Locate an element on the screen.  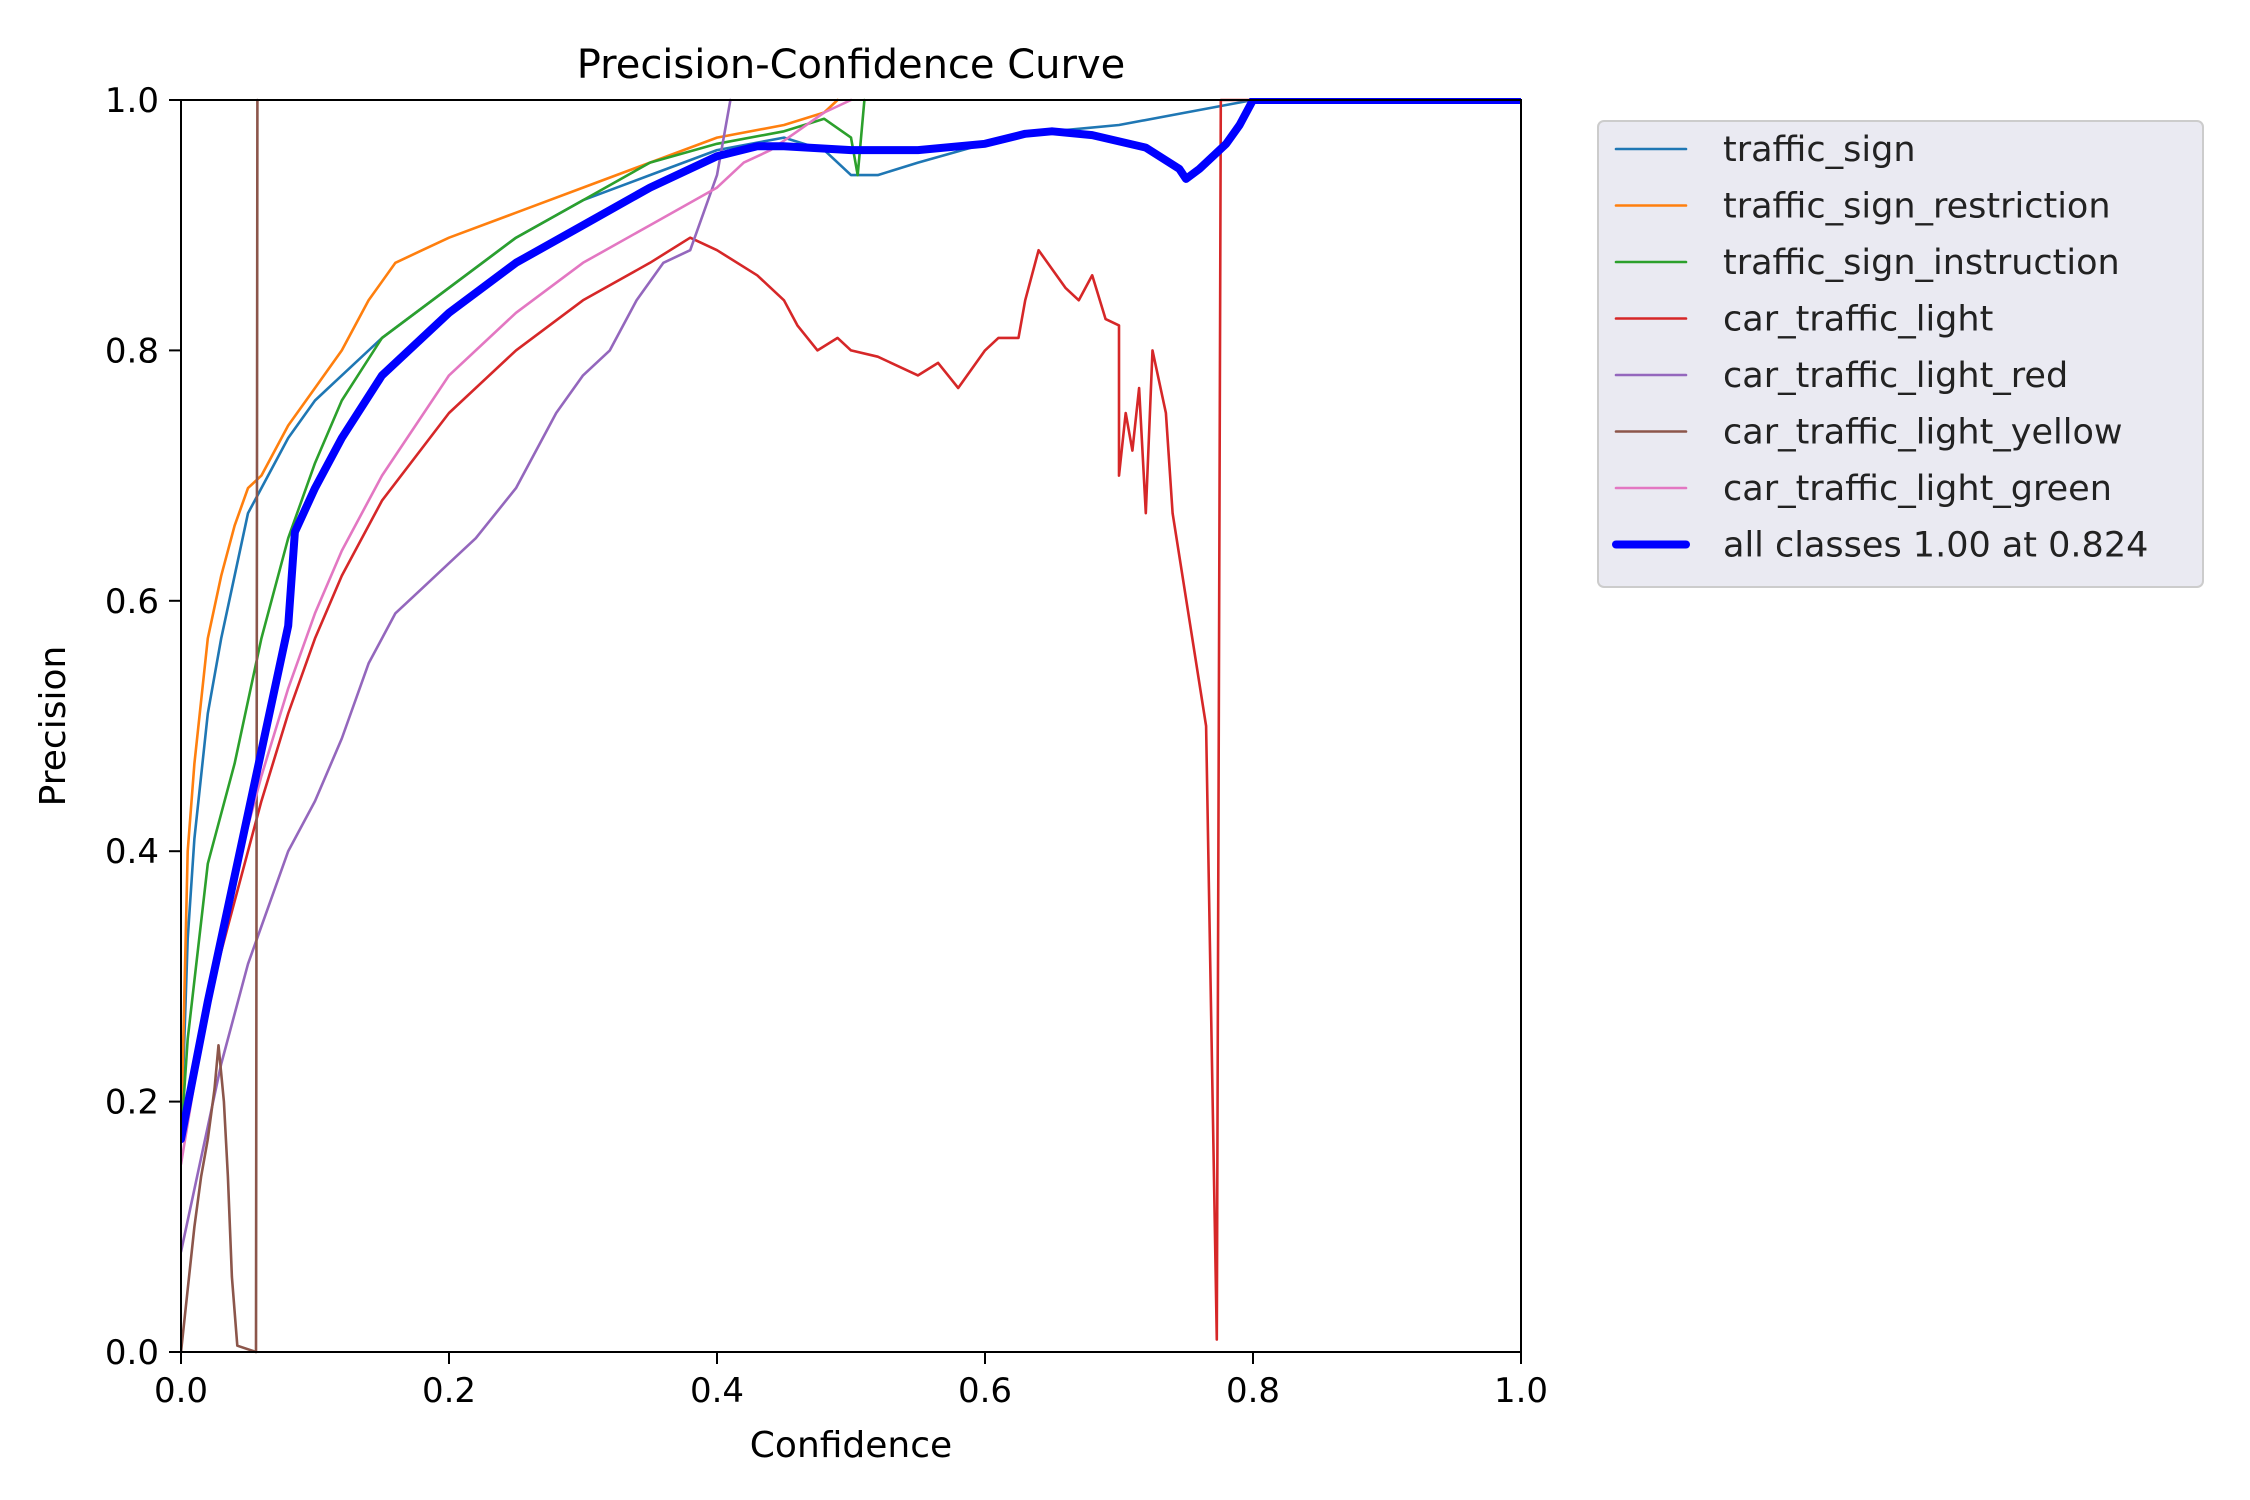
x-tick-label: 0.0 is located at coordinates (181, 1391).